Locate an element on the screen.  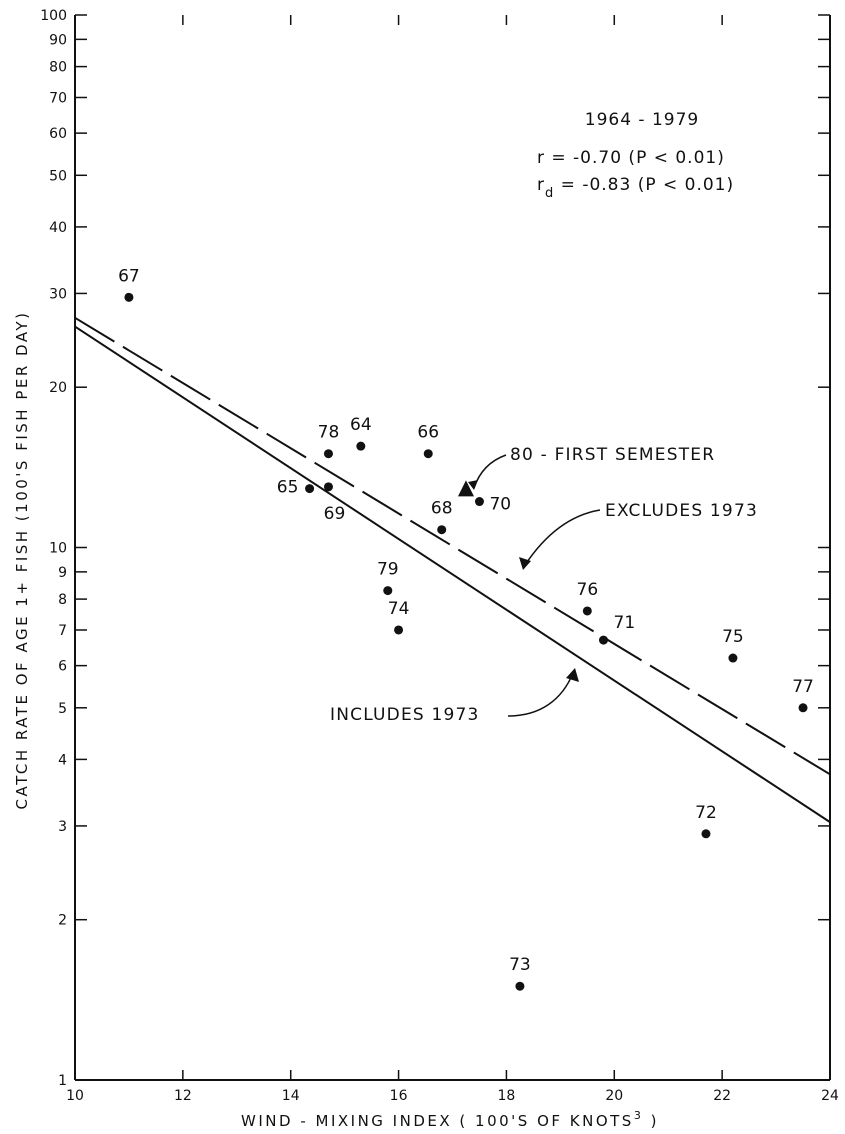
annotation-includes: INCLUDES 1973 is located at coordinates (405, 715).